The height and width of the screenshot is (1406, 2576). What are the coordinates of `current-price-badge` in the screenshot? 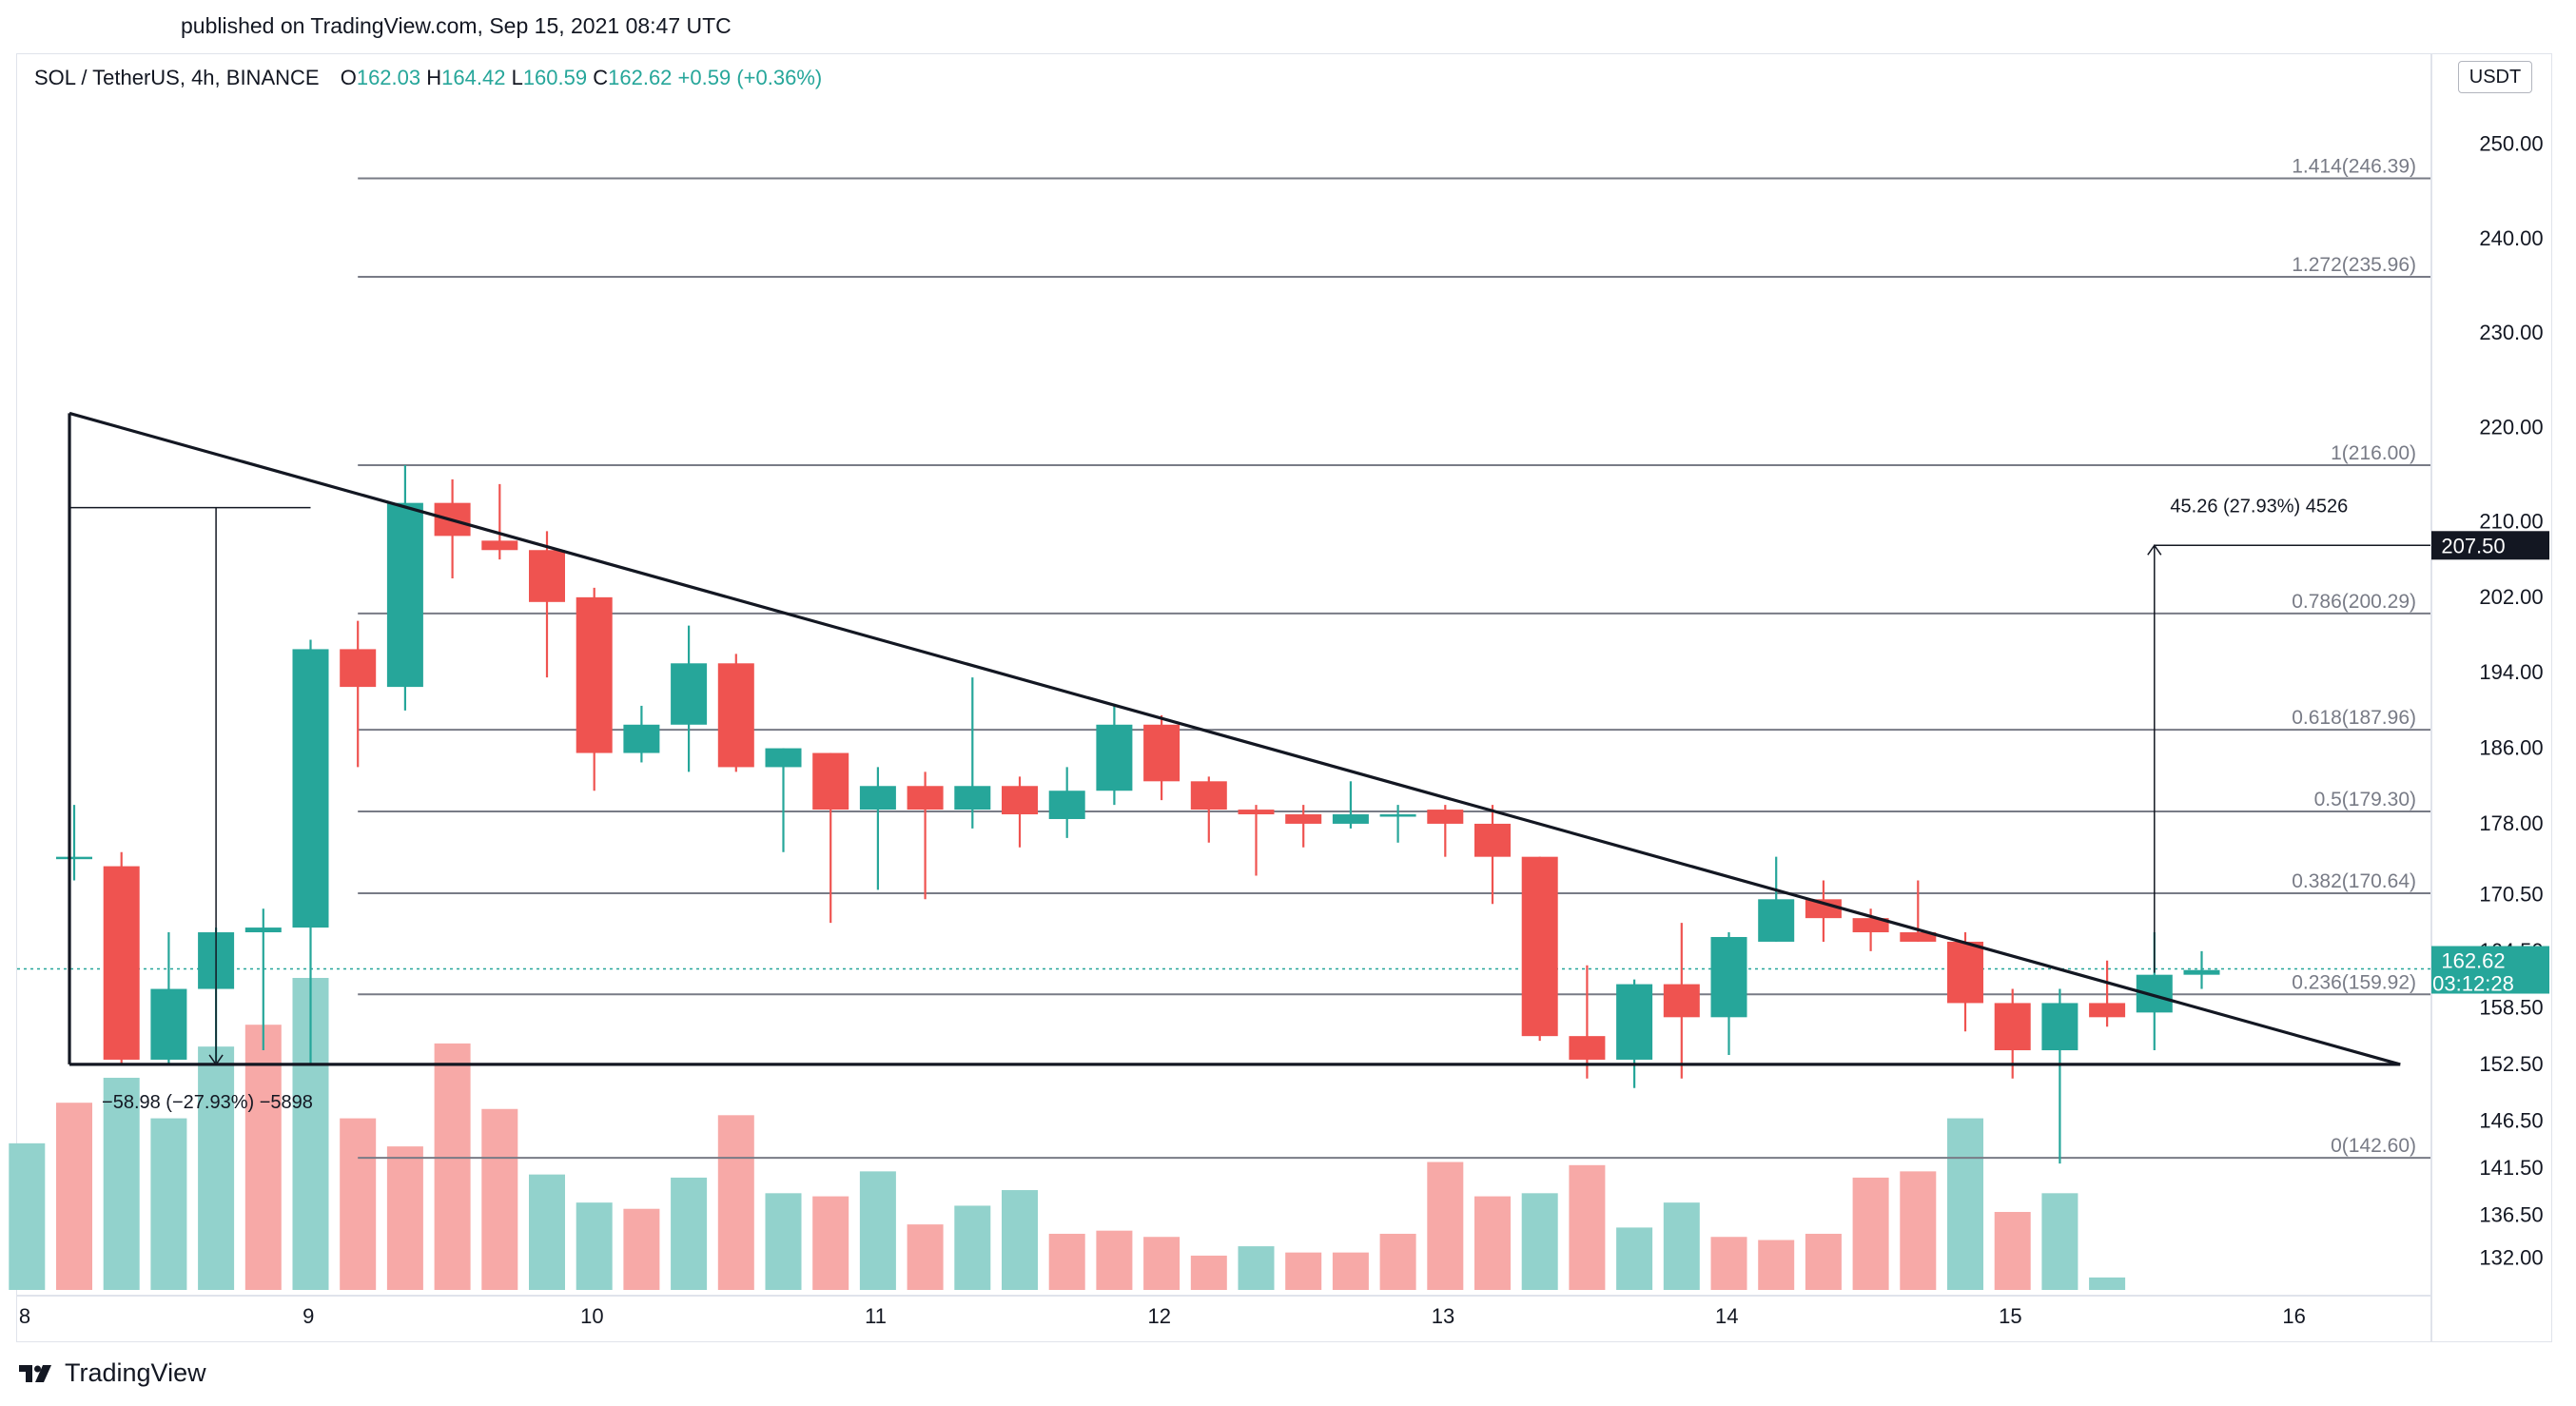 It's located at (2490, 970).